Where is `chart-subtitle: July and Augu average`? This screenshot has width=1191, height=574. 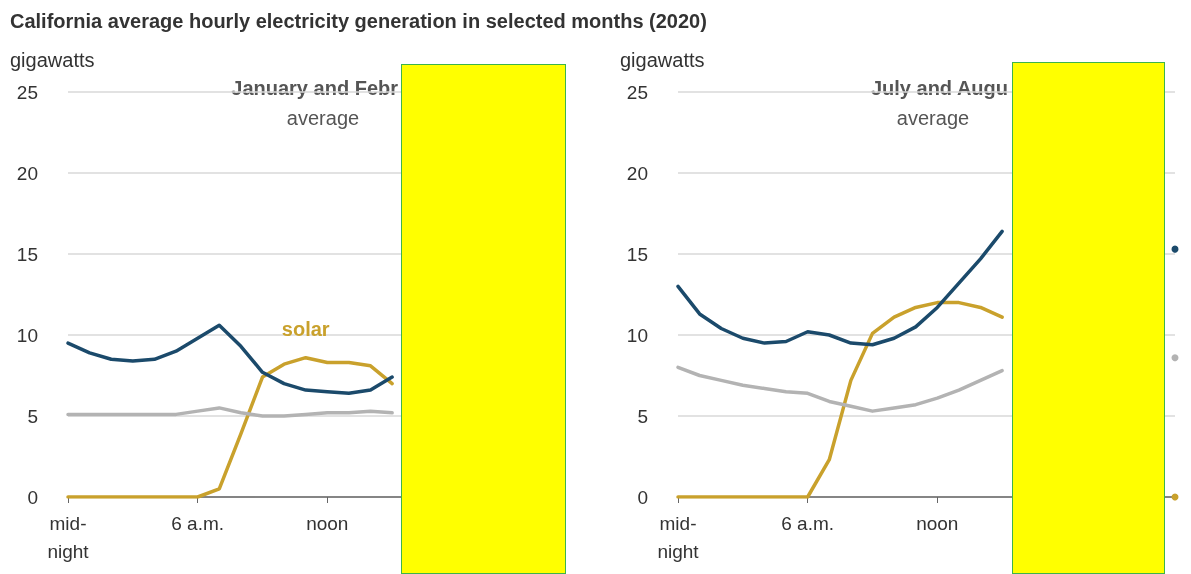 chart-subtitle: July and Augu average is located at coordinates (939, 103).